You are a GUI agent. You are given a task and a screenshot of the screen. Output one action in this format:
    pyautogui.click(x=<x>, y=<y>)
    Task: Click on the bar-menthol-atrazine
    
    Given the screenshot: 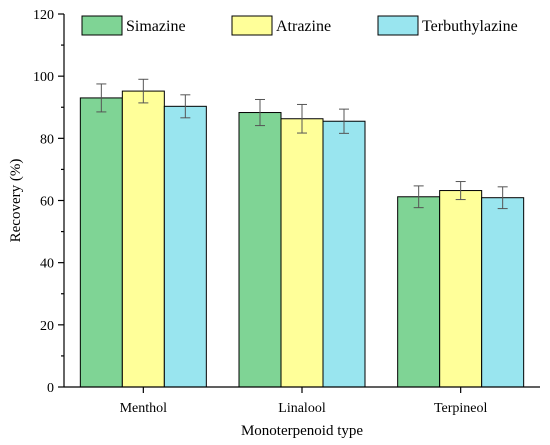 What is the action you would take?
    pyautogui.click(x=143, y=239)
    